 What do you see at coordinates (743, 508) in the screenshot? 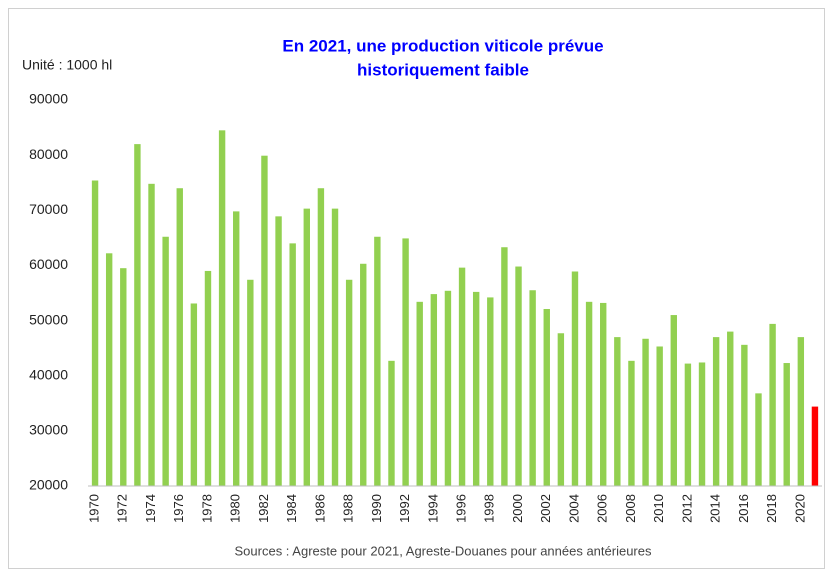
I see `x-tick-label: 2016` at bounding box center [743, 508].